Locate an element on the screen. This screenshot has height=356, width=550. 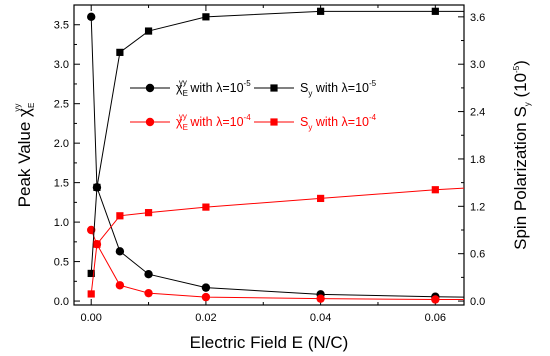
y-left-tick-label: 1.5 is located at coordinates (61, 184).